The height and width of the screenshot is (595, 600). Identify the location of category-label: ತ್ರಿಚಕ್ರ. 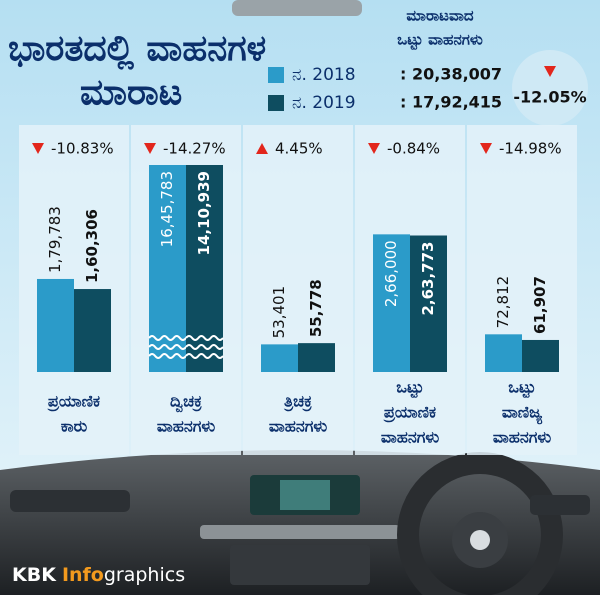
(297, 402).